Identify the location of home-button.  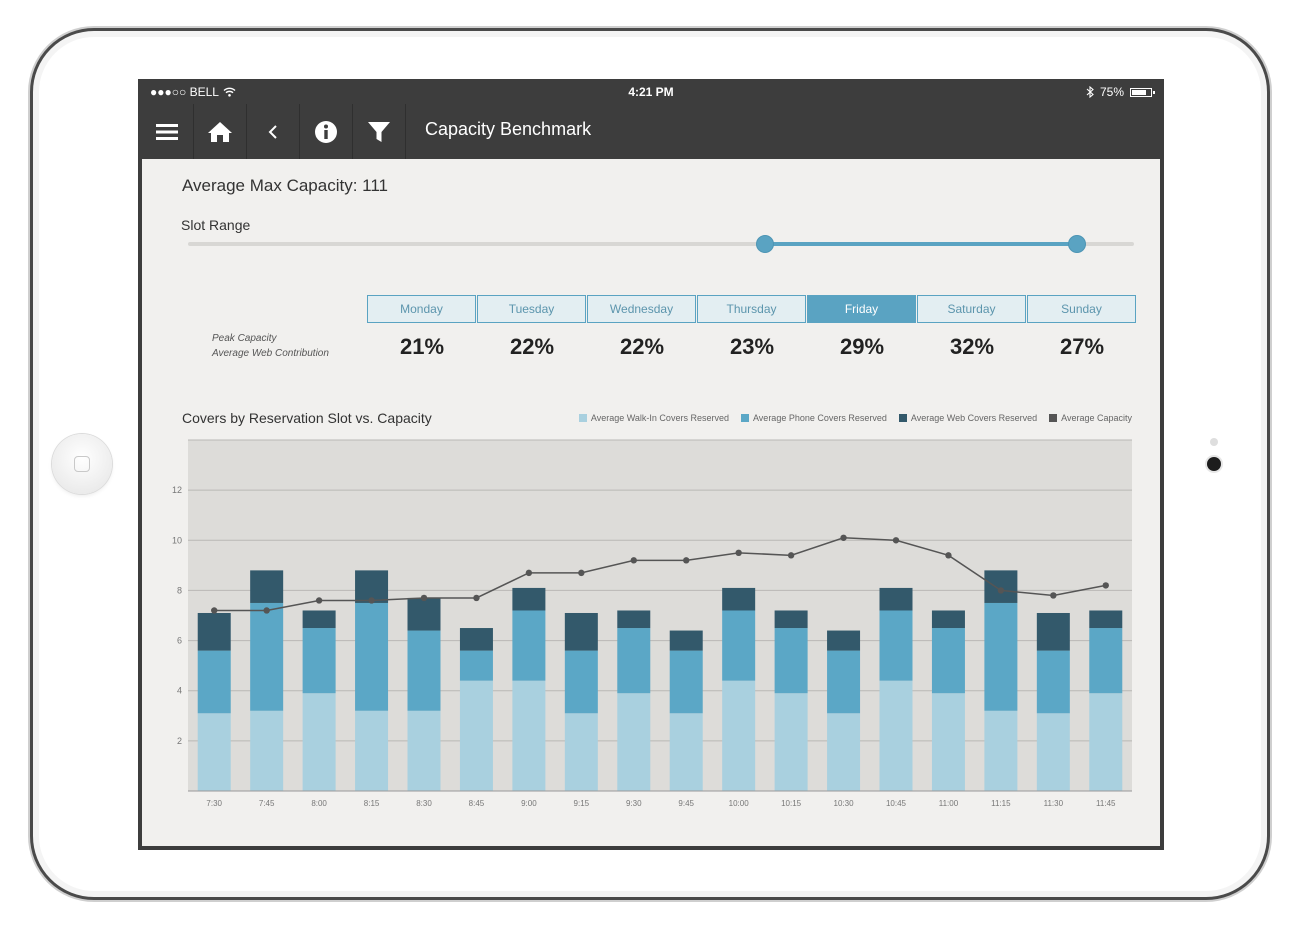
(220, 131).